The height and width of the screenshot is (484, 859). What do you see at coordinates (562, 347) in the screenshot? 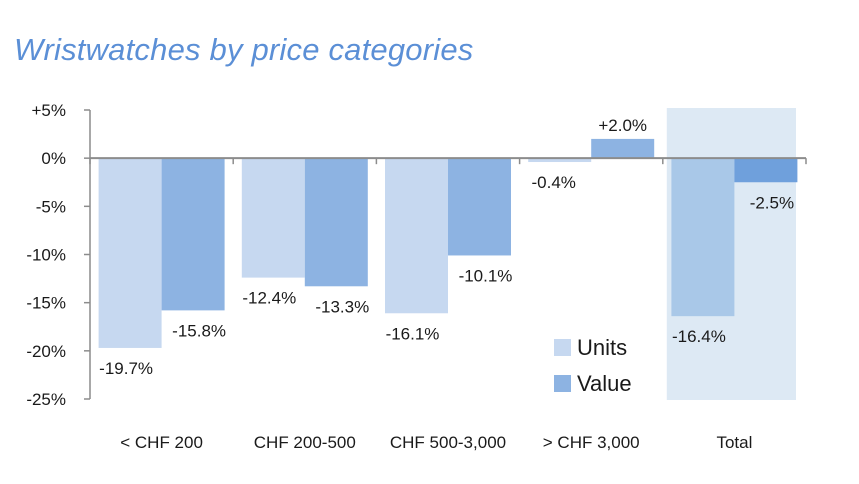
I see `legend-swatch-units` at bounding box center [562, 347].